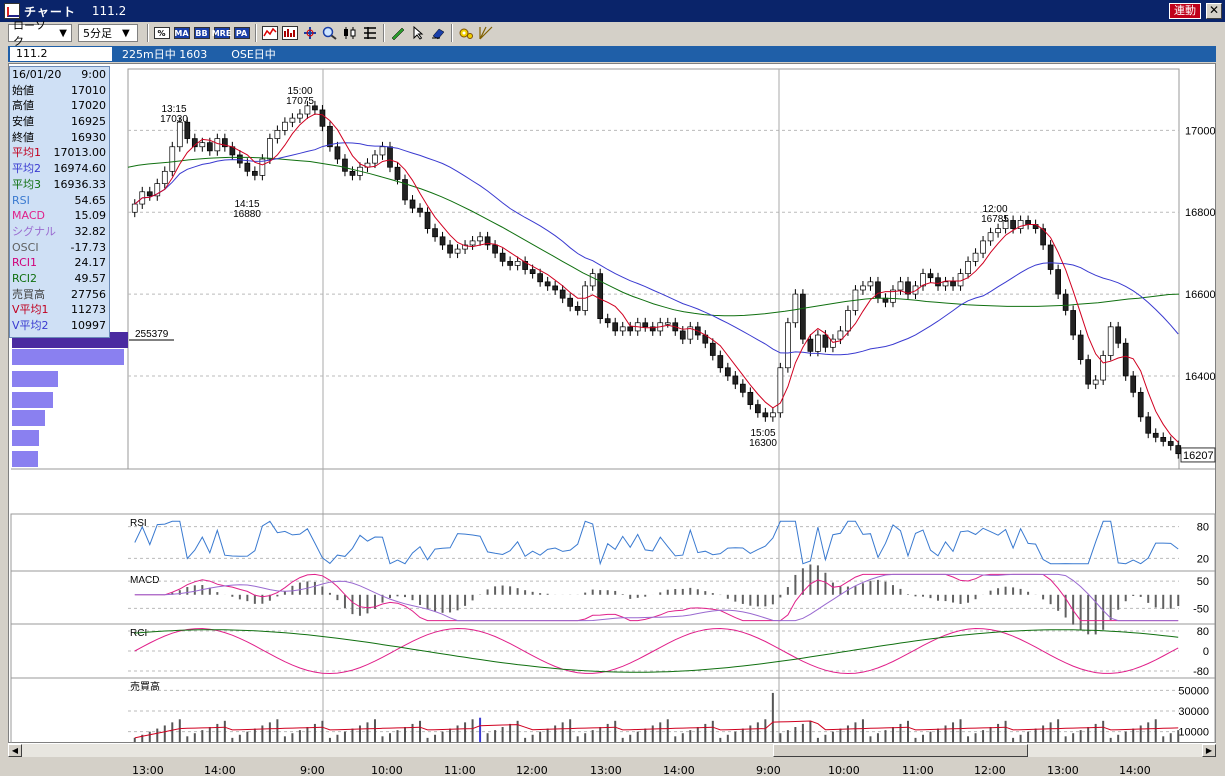 Image resolution: width=1225 pixels, height=776 pixels. I want to click on rci1-line, so click(656, 651).